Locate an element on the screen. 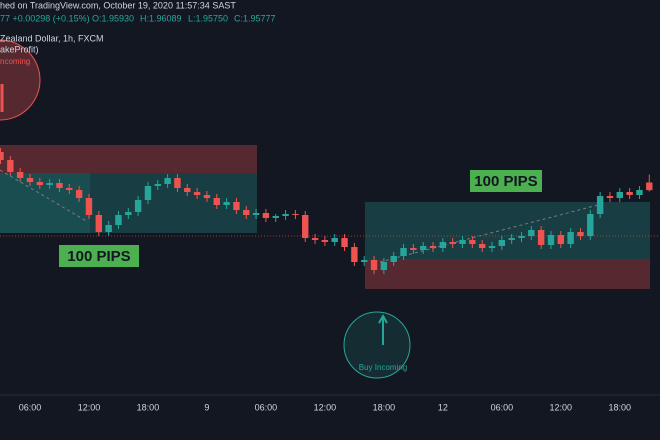 Image resolution: width=660 pixels, height=440 pixels. x-tick-label: 12 is located at coordinates (443, 407).